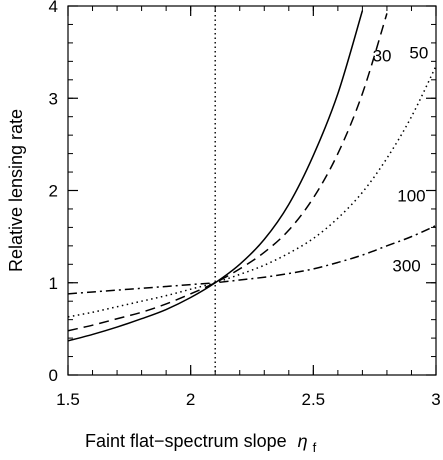 This screenshot has width=443, height=460. What do you see at coordinates (314, 399) in the screenshot?
I see `x-tick-label: 2.5` at bounding box center [314, 399].